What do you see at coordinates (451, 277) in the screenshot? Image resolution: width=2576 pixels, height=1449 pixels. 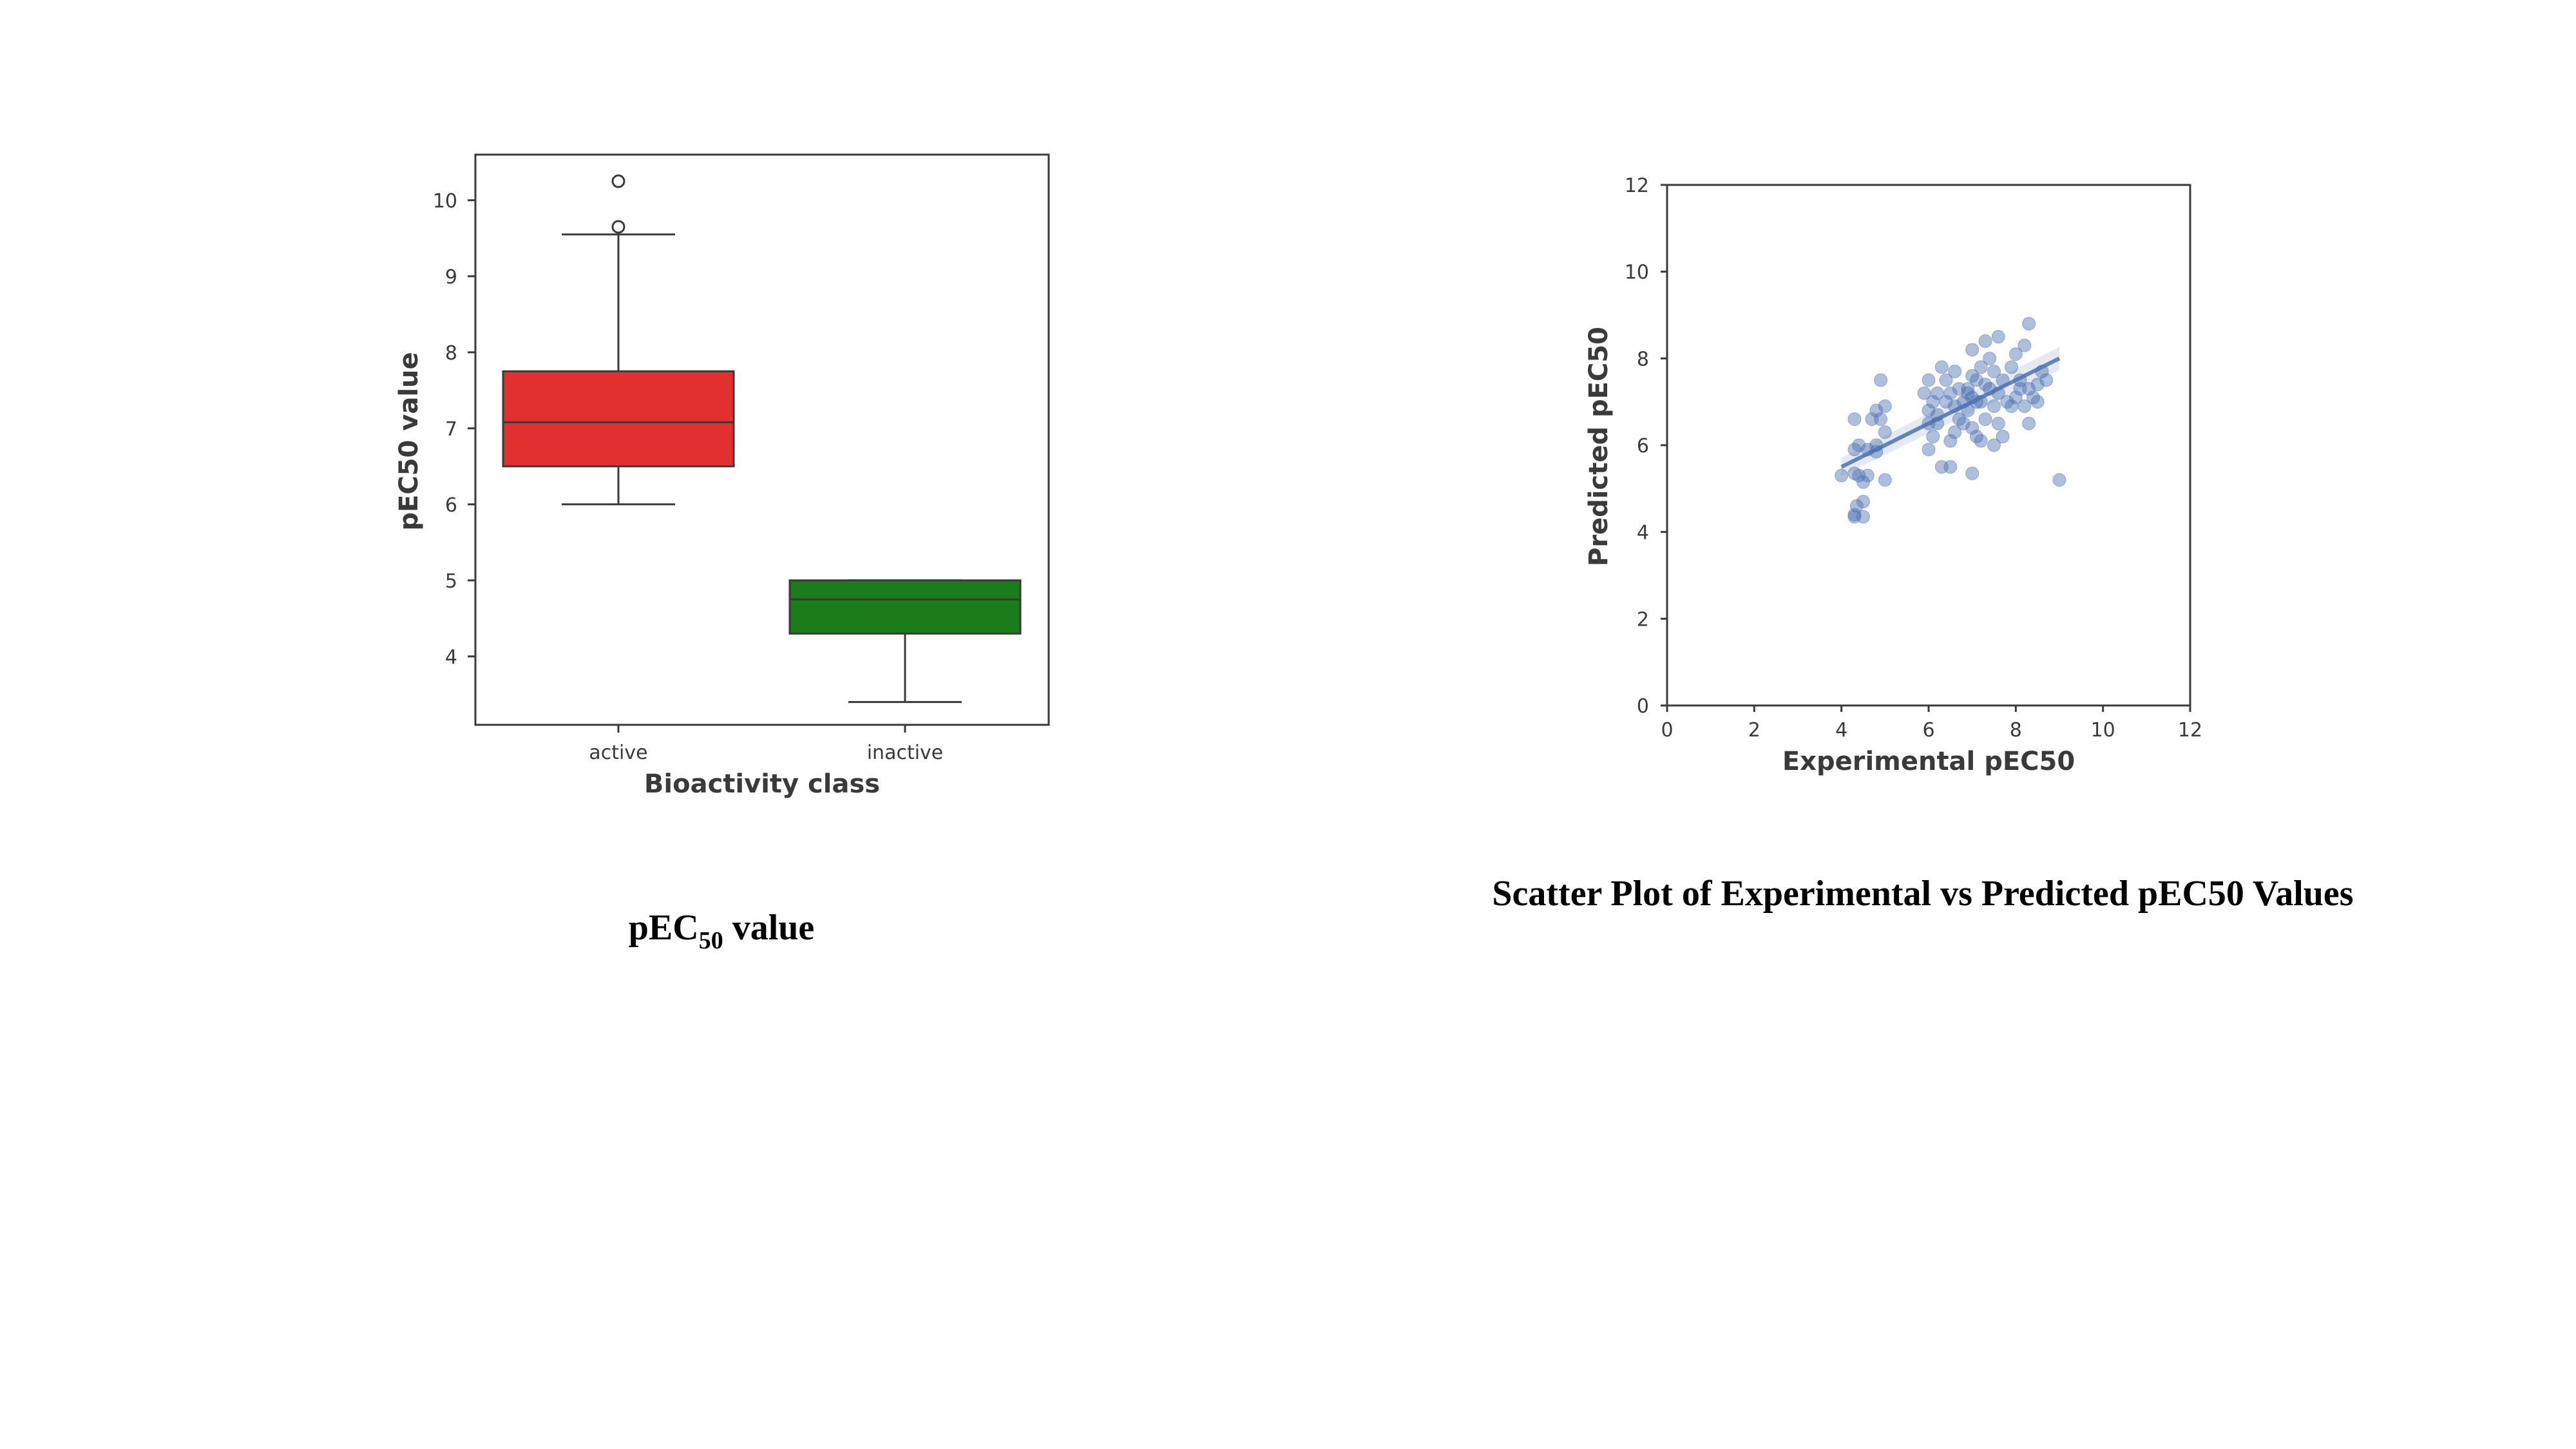 I see `boxplot-y-tick-label: 9` at bounding box center [451, 277].